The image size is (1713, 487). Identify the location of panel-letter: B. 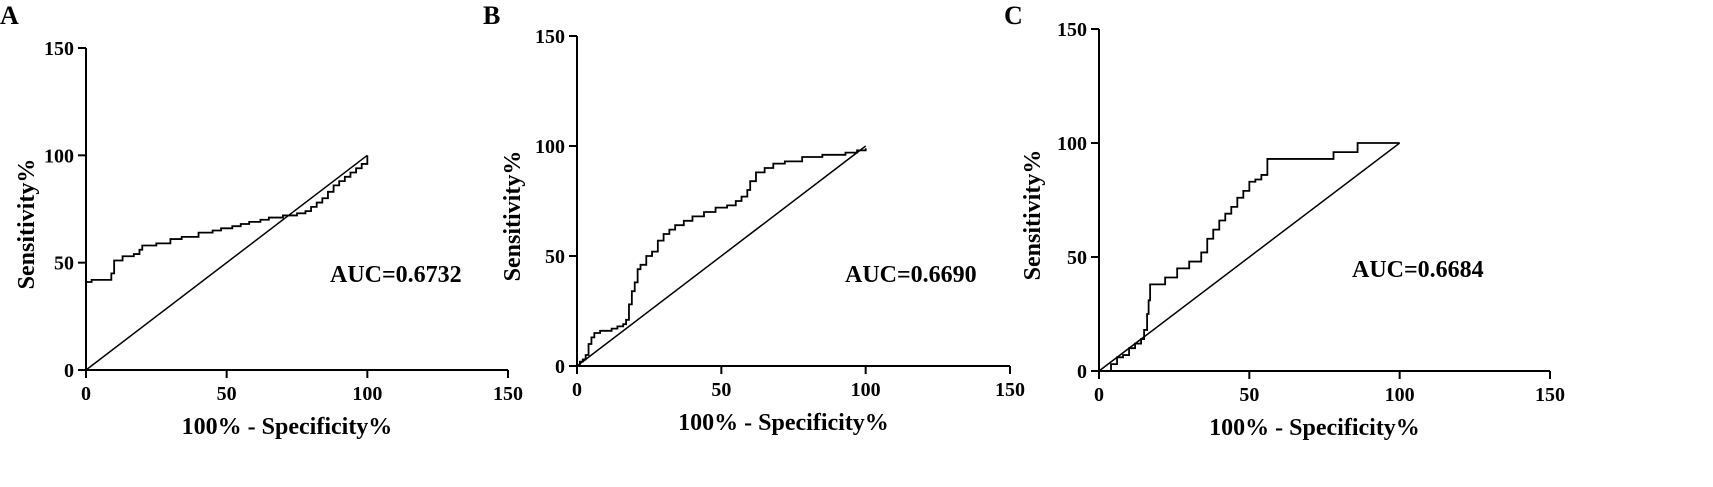
(491, 15).